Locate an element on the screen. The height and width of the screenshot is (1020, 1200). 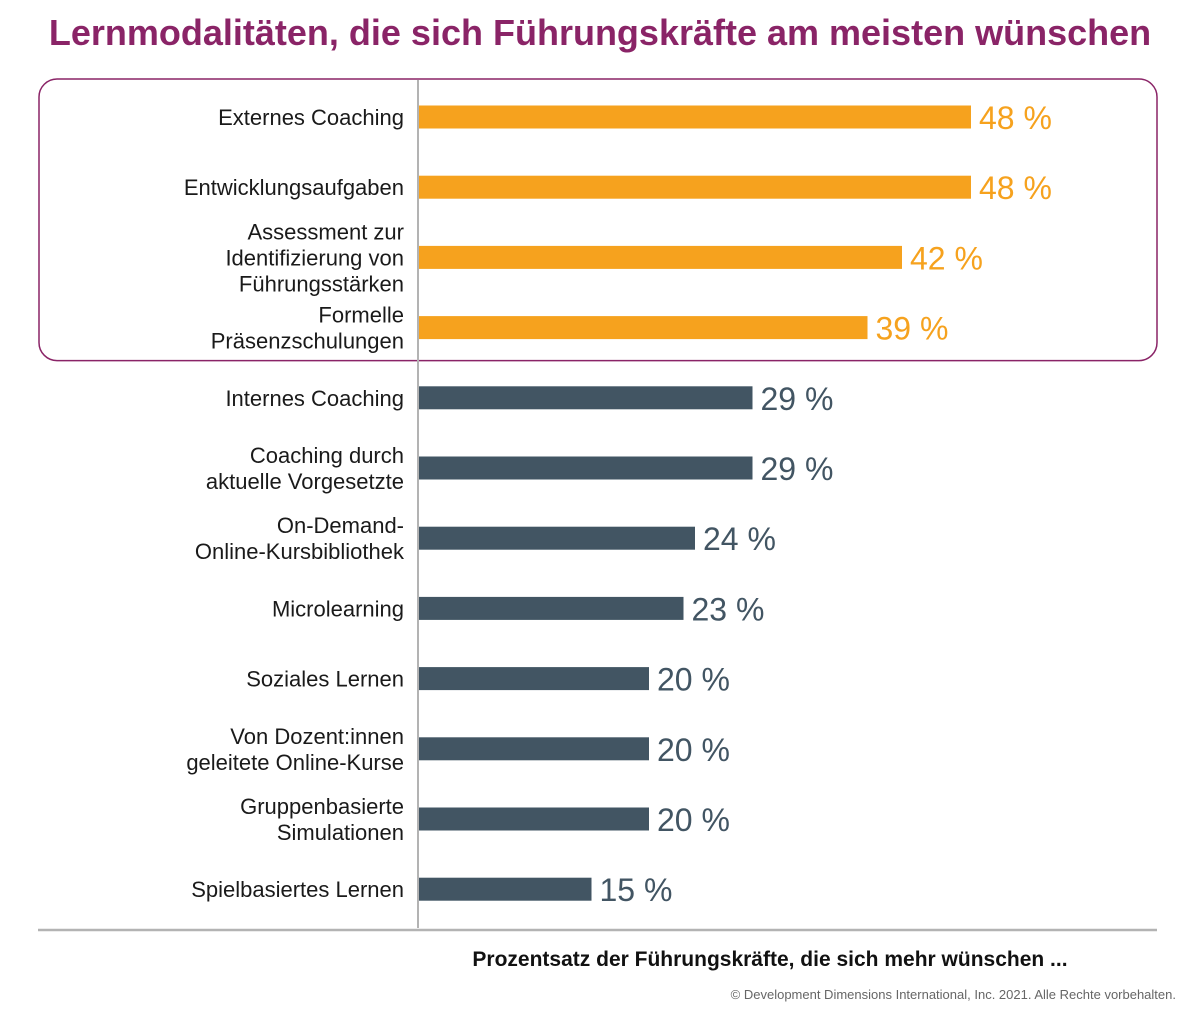
data-label: 23 % is located at coordinates (728, 609).